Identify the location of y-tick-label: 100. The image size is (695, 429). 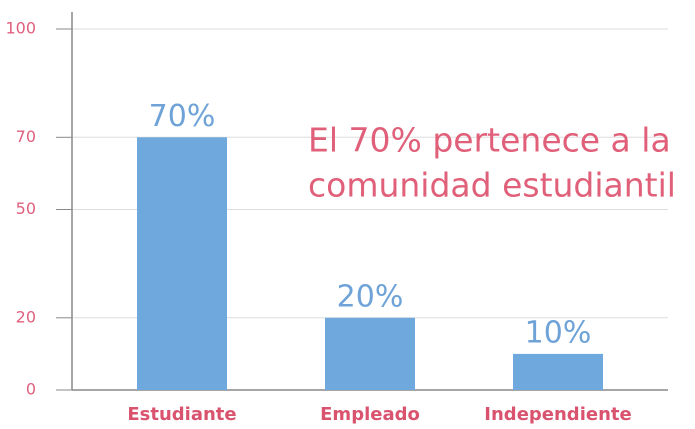
(20, 28).